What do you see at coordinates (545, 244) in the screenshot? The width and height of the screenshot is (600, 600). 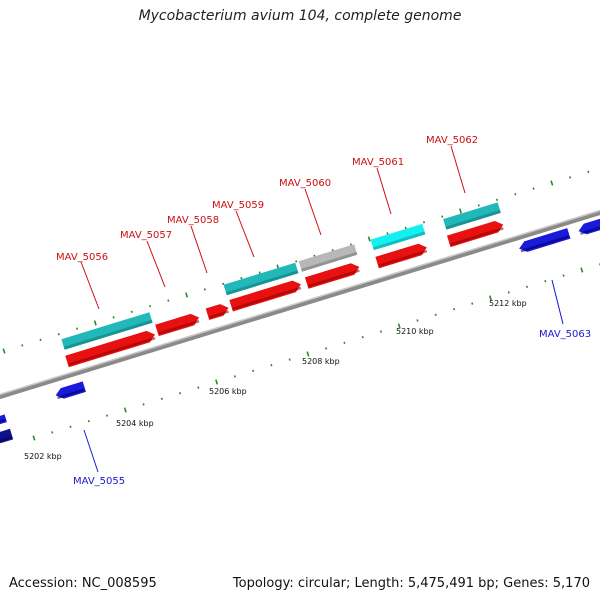 I see `cds-mav-5063-shade` at bounding box center [545, 244].